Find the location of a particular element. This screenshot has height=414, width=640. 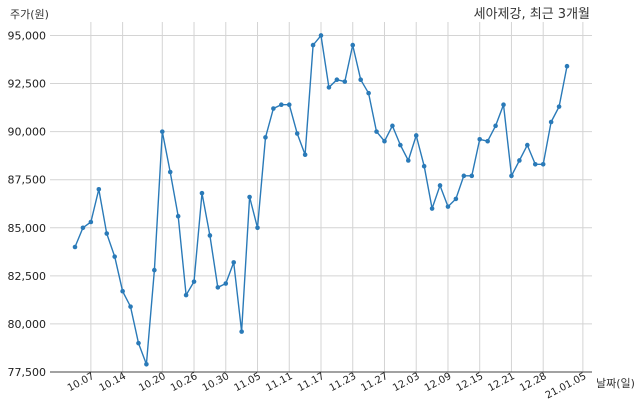

x-tick-label: 11.23 is located at coordinates (343, 382).